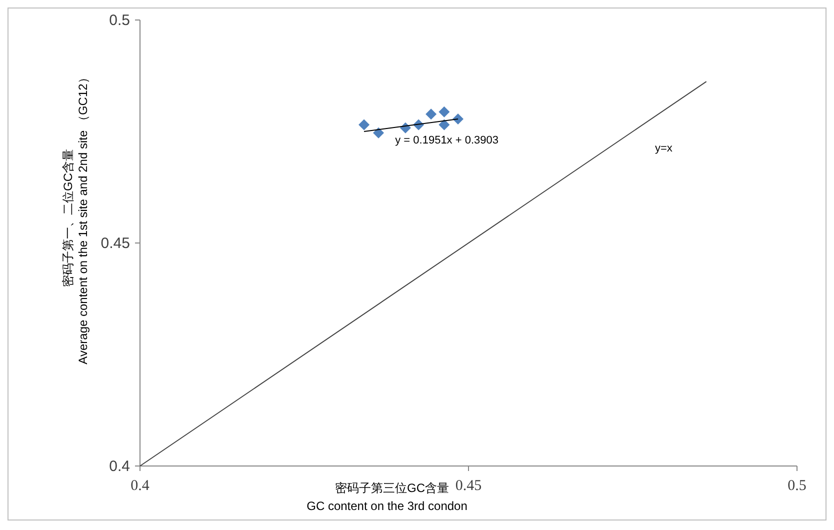  I want to click on annotation: y = 0.1951x + 0.3903, so click(447, 140).